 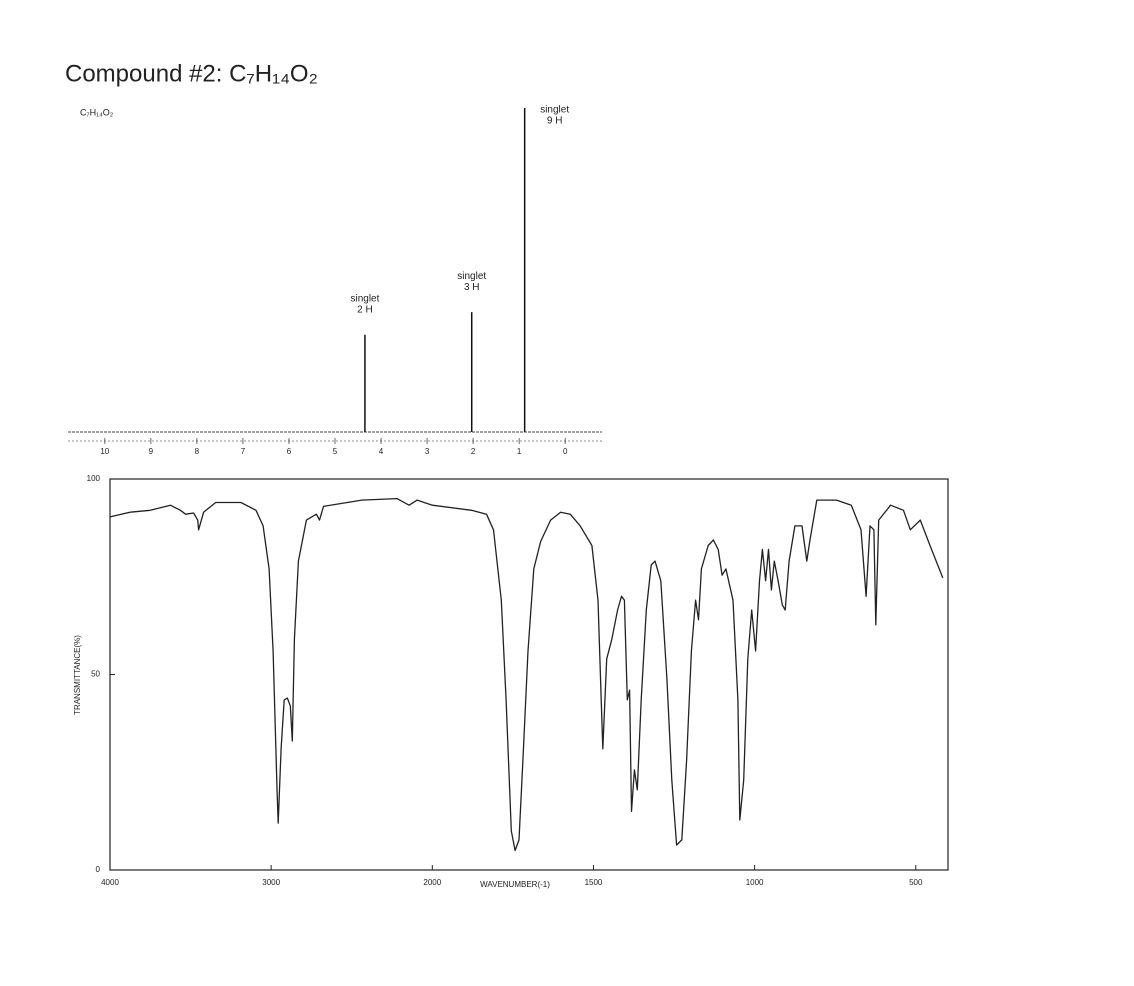 What do you see at coordinates (97, 112) in the screenshot?
I see `nmr-label: C₇H₁₄O₂` at bounding box center [97, 112].